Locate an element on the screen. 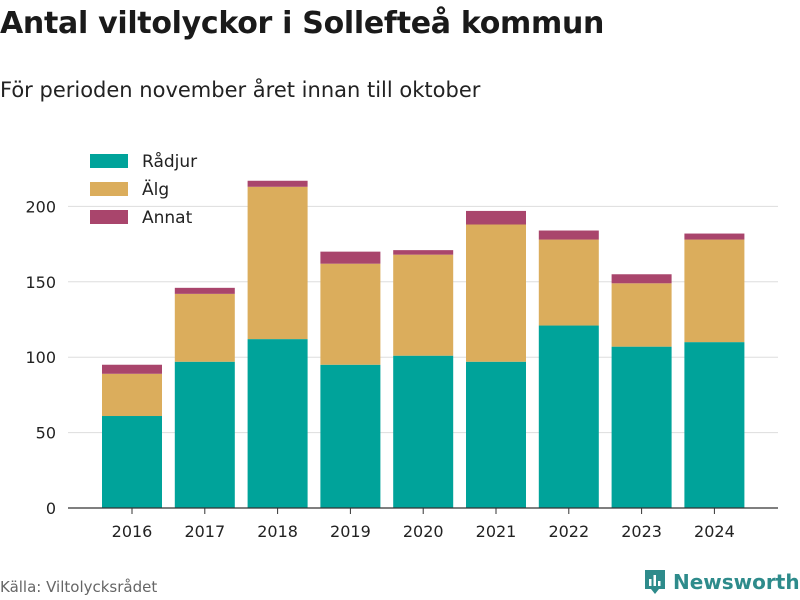  x-tick-label: 2017 is located at coordinates (204, 531).